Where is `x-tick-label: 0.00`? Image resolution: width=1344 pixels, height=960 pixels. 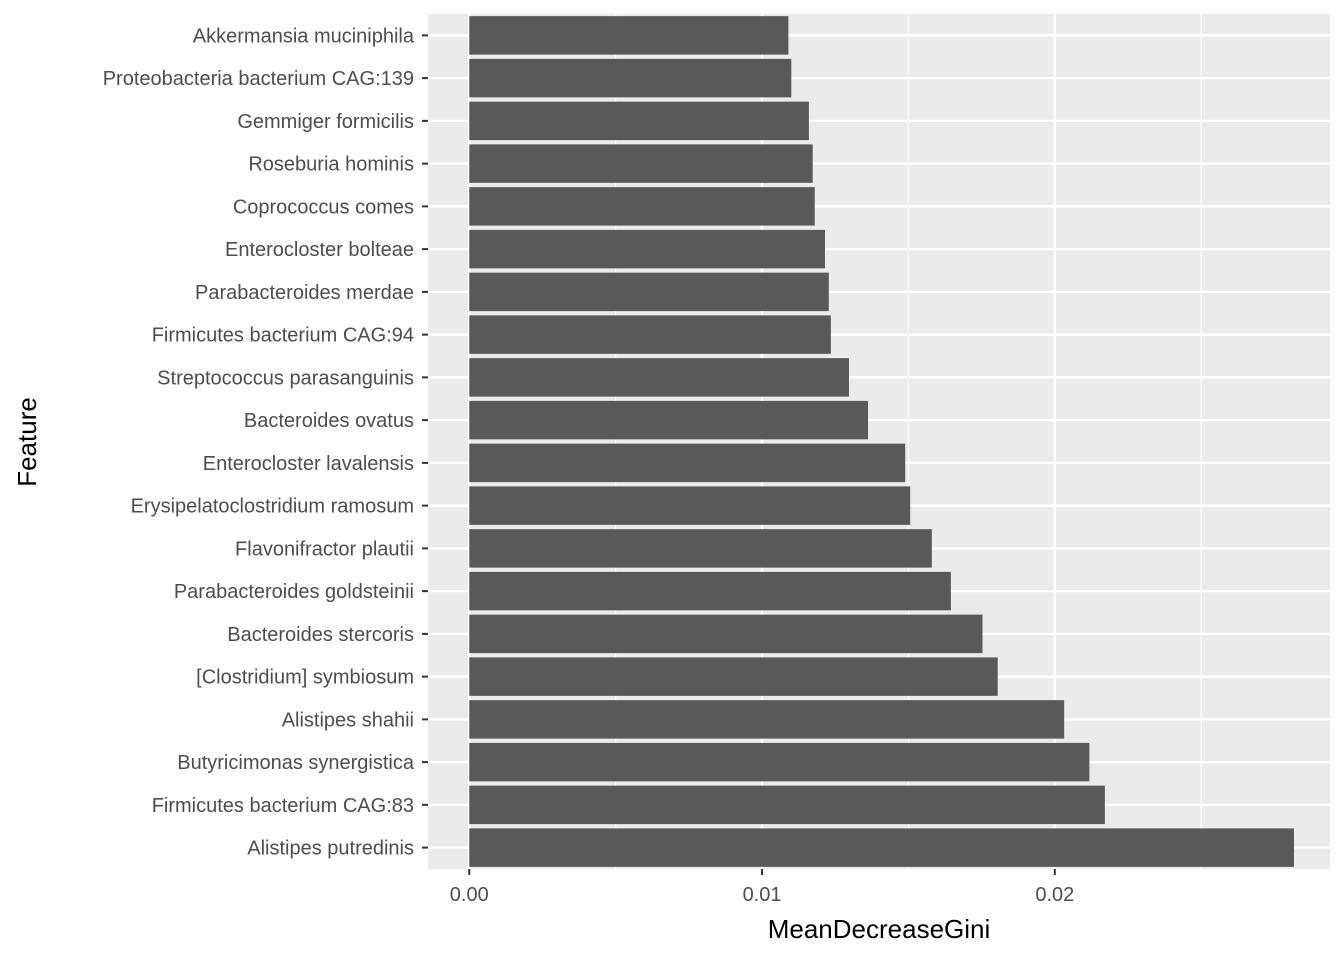
x-tick-label: 0.00 is located at coordinates (469, 895).